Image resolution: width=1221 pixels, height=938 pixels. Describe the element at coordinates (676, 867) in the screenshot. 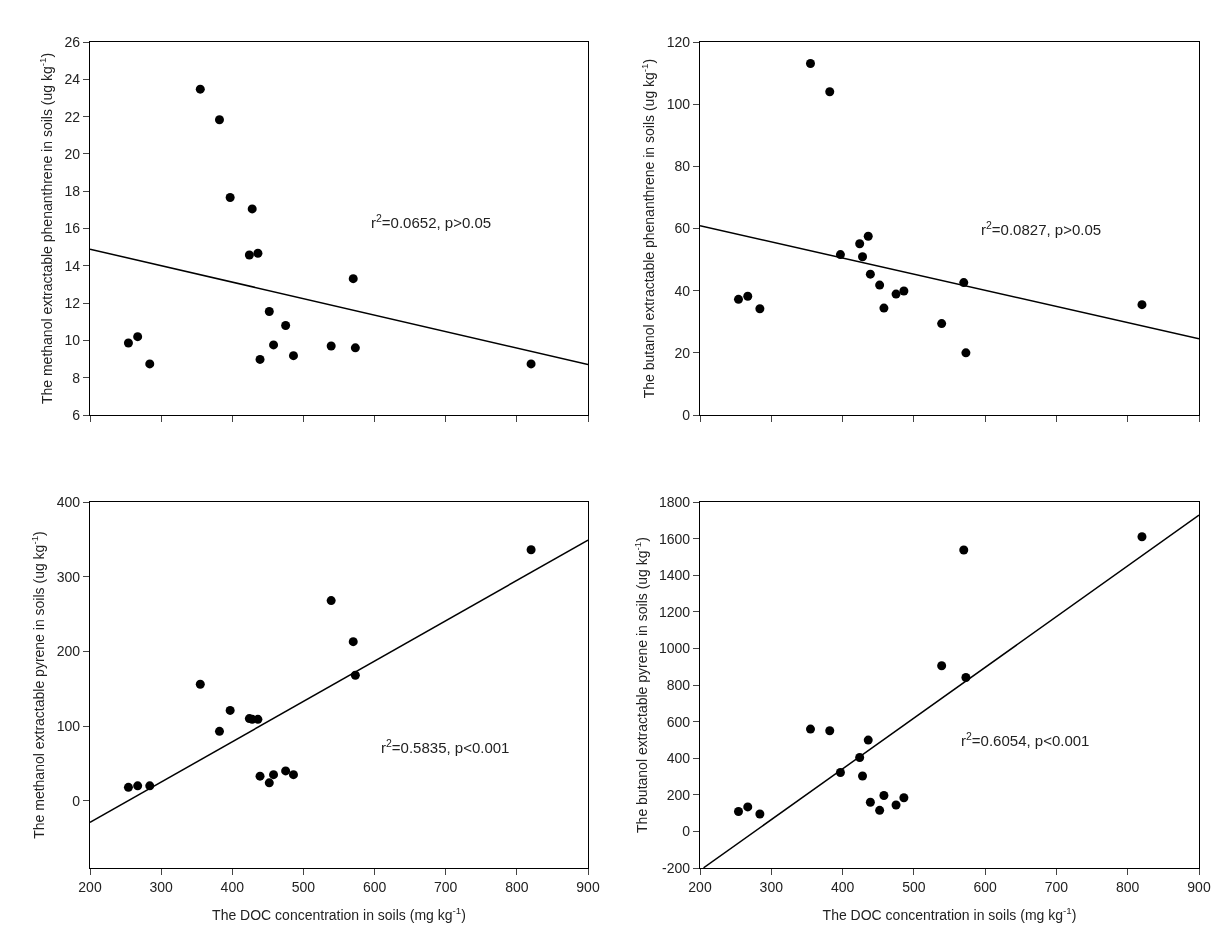

I see `y-tick-label: -200` at that location.